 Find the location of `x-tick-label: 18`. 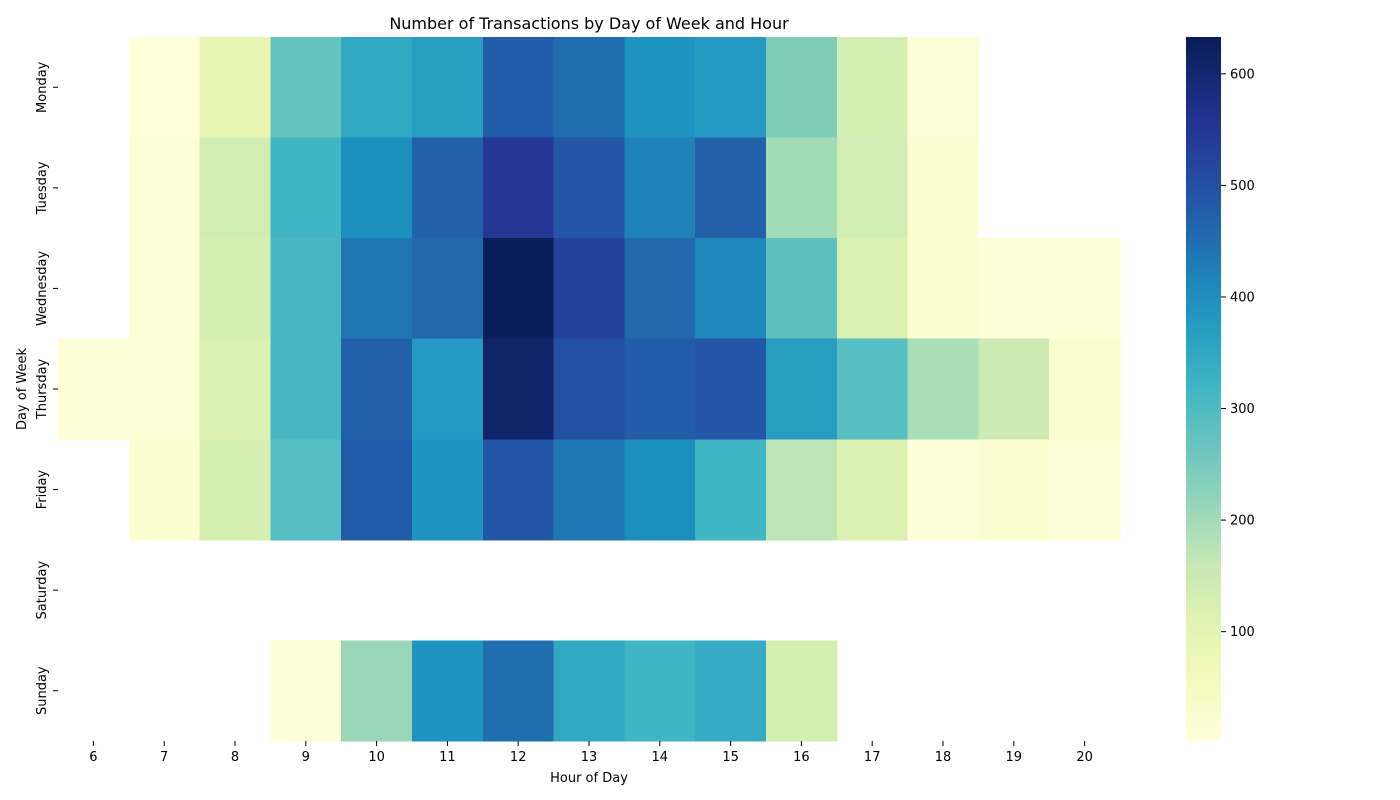

x-tick-label: 18 is located at coordinates (943, 757).